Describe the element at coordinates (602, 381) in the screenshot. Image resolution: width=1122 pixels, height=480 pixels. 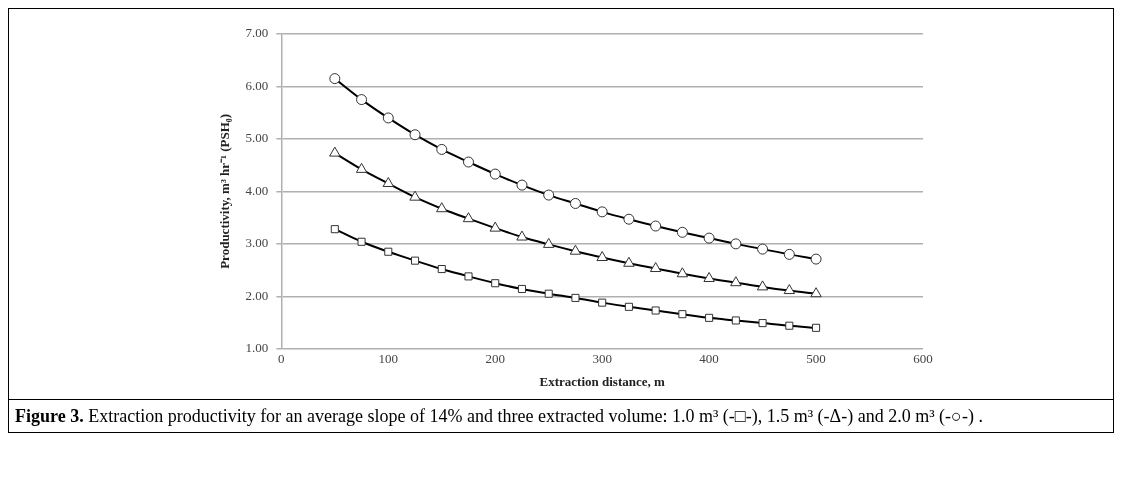
I see `x-axis-title: Extraction distance, m` at that location.